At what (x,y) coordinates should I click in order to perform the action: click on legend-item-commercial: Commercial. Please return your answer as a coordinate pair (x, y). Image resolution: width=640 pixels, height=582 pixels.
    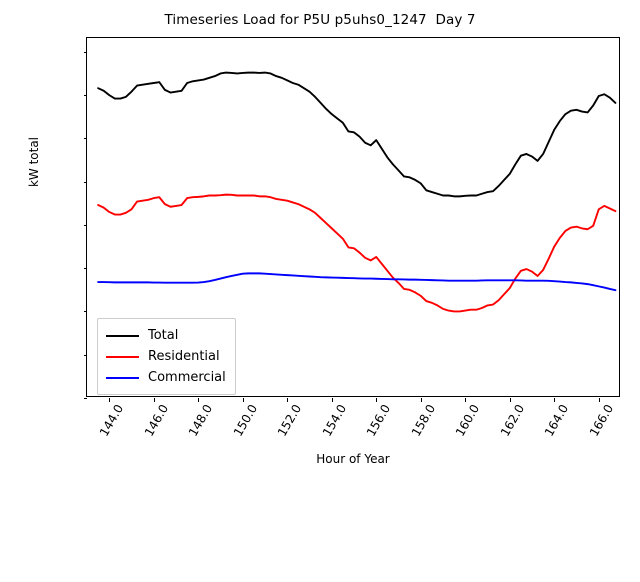
    Looking at the image, I should click on (166, 377).